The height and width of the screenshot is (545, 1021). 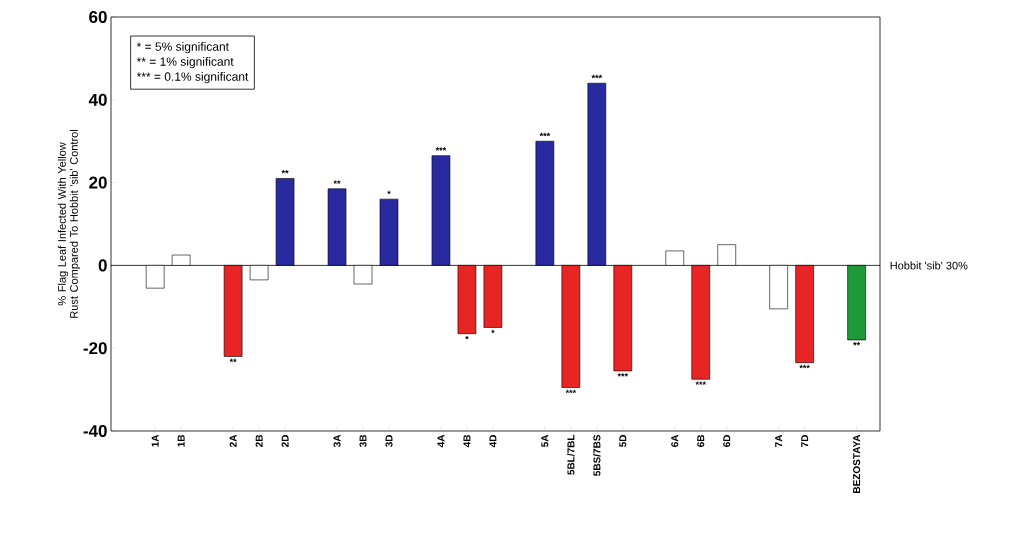 What do you see at coordinates (181, 440) in the screenshot?
I see `x-tick-label: 1B` at bounding box center [181, 440].